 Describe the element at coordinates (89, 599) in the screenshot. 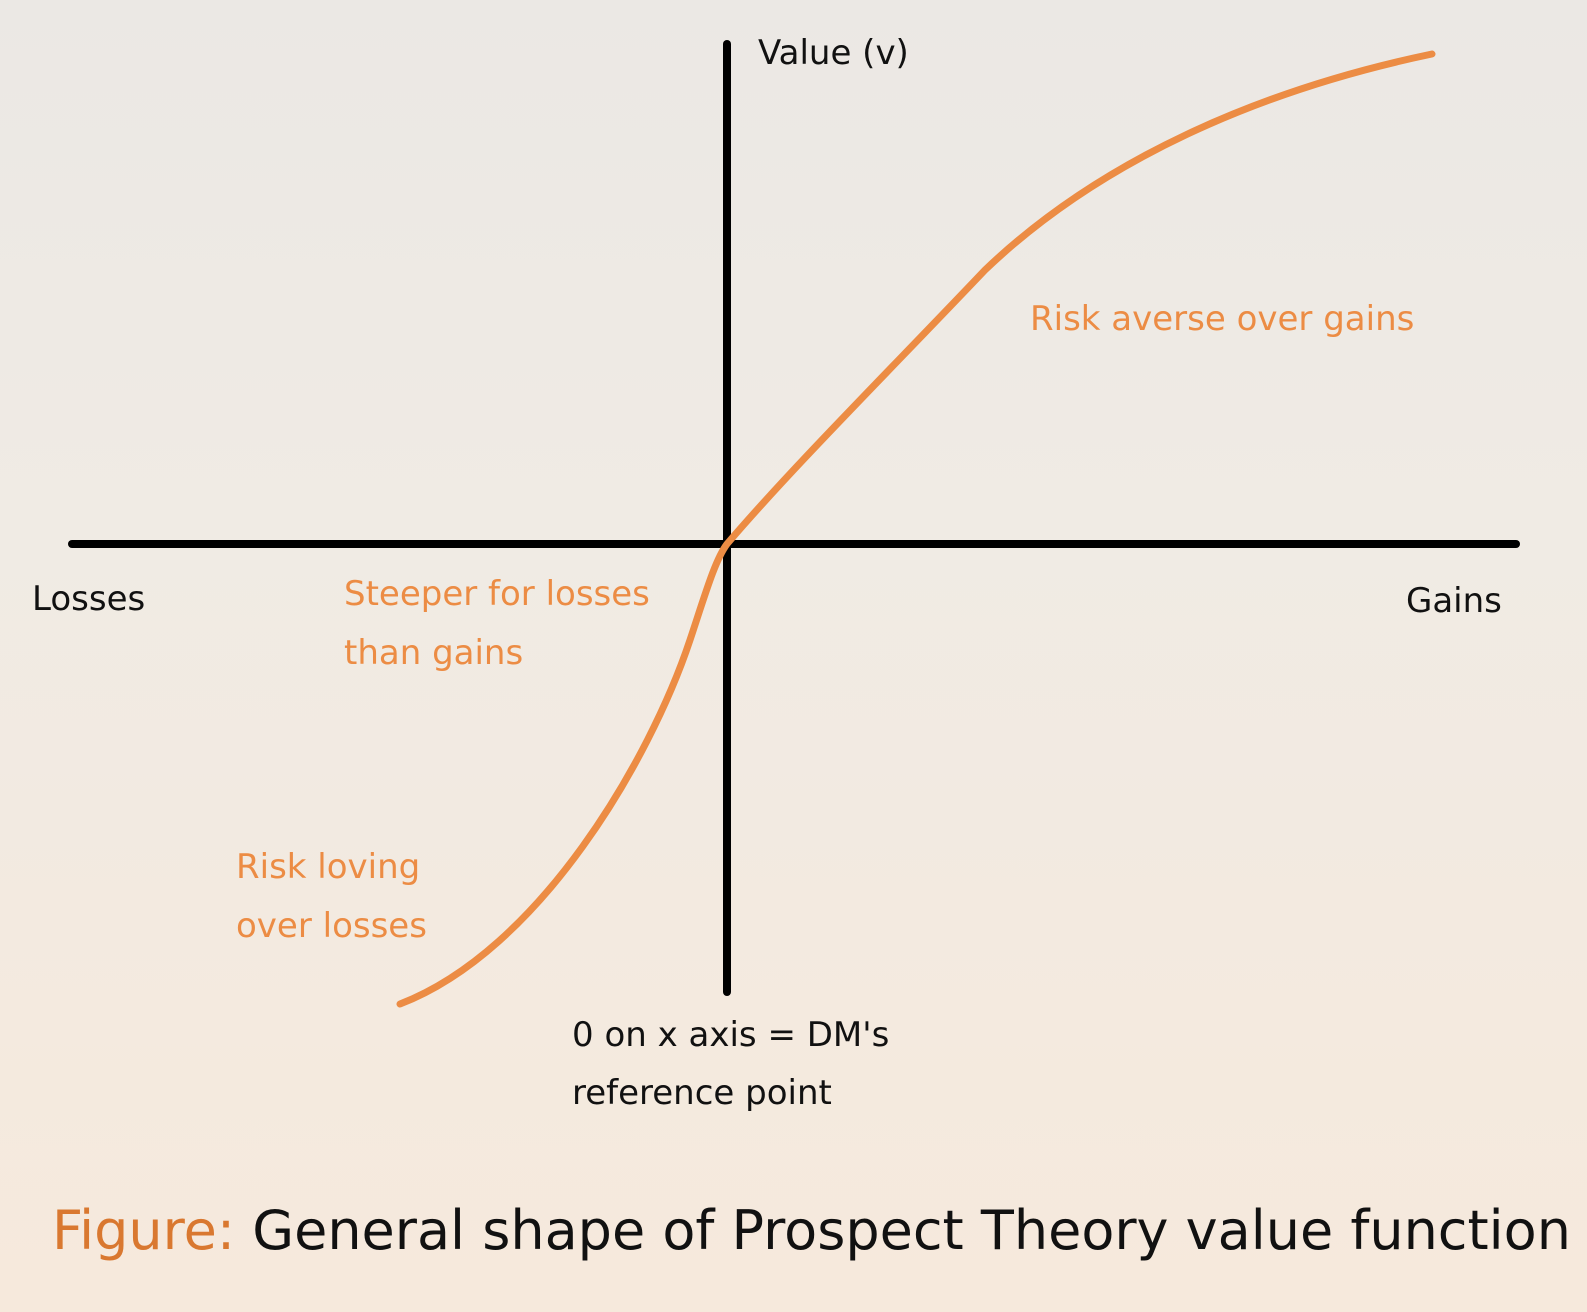

I see `x-axis-left-label: Losses` at that location.